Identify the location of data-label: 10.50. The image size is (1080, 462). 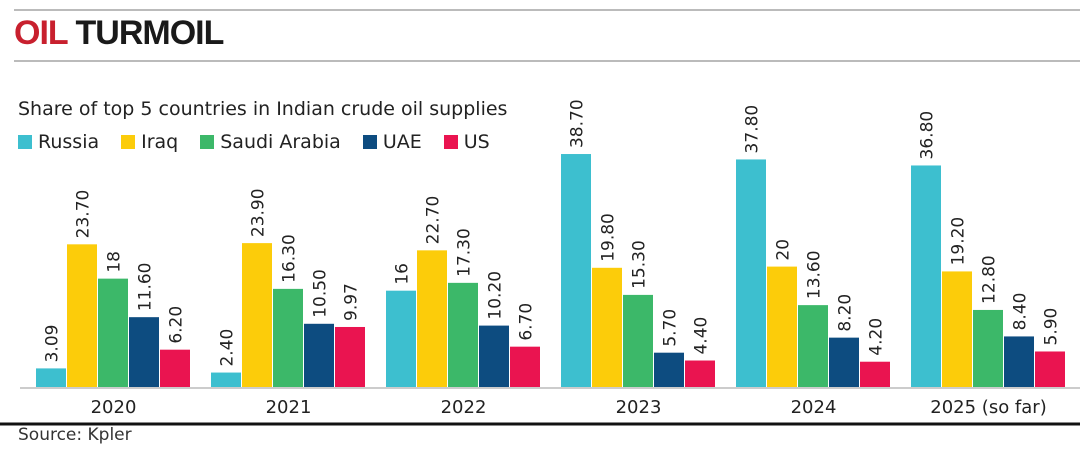
(321, 293).